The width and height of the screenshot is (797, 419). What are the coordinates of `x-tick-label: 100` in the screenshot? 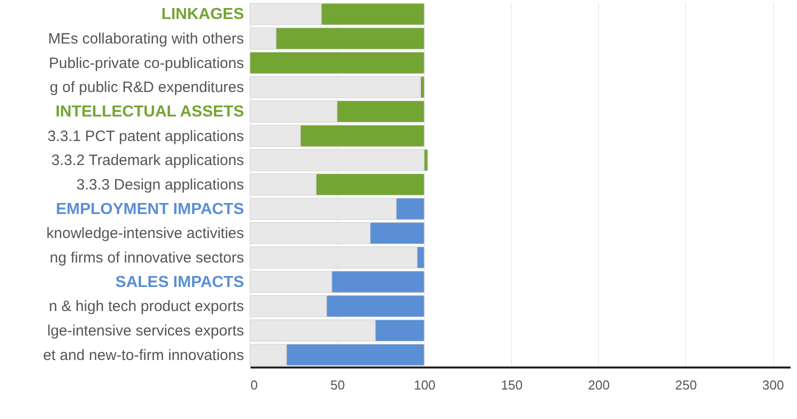 It's located at (425, 385).